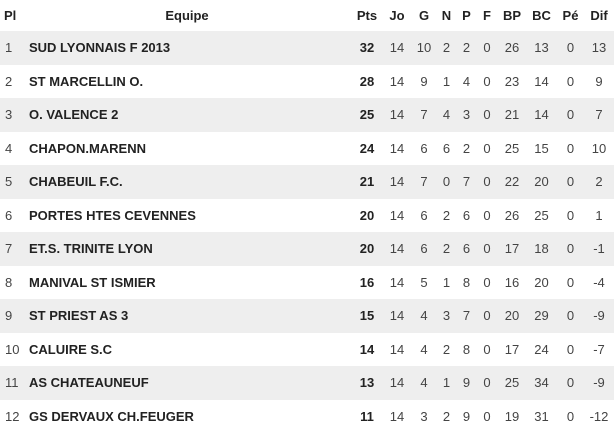 Image resolution: width=614 pixels, height=435 pixels. What do you see at coordinates (307, 417) in the screenshot?
I see `table-row: 12 GS DERVAUX CH.FEUGER 11 14 3 2 9 0 19 31 0 -12` at bounding box center [307, 417].